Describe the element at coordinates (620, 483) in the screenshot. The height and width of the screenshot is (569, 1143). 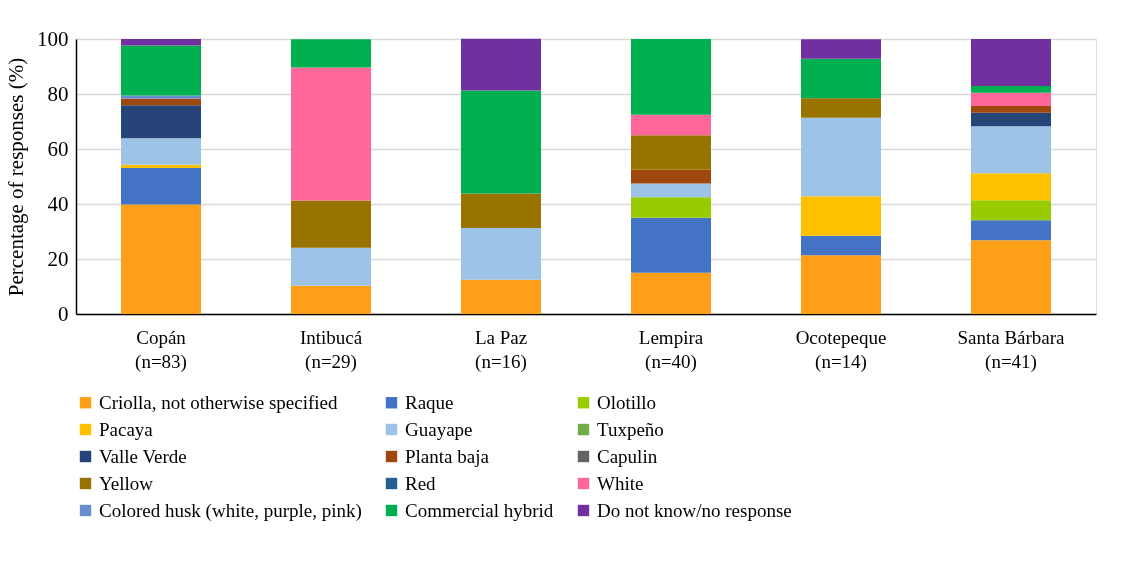
I see `legend-label: White` at that location.